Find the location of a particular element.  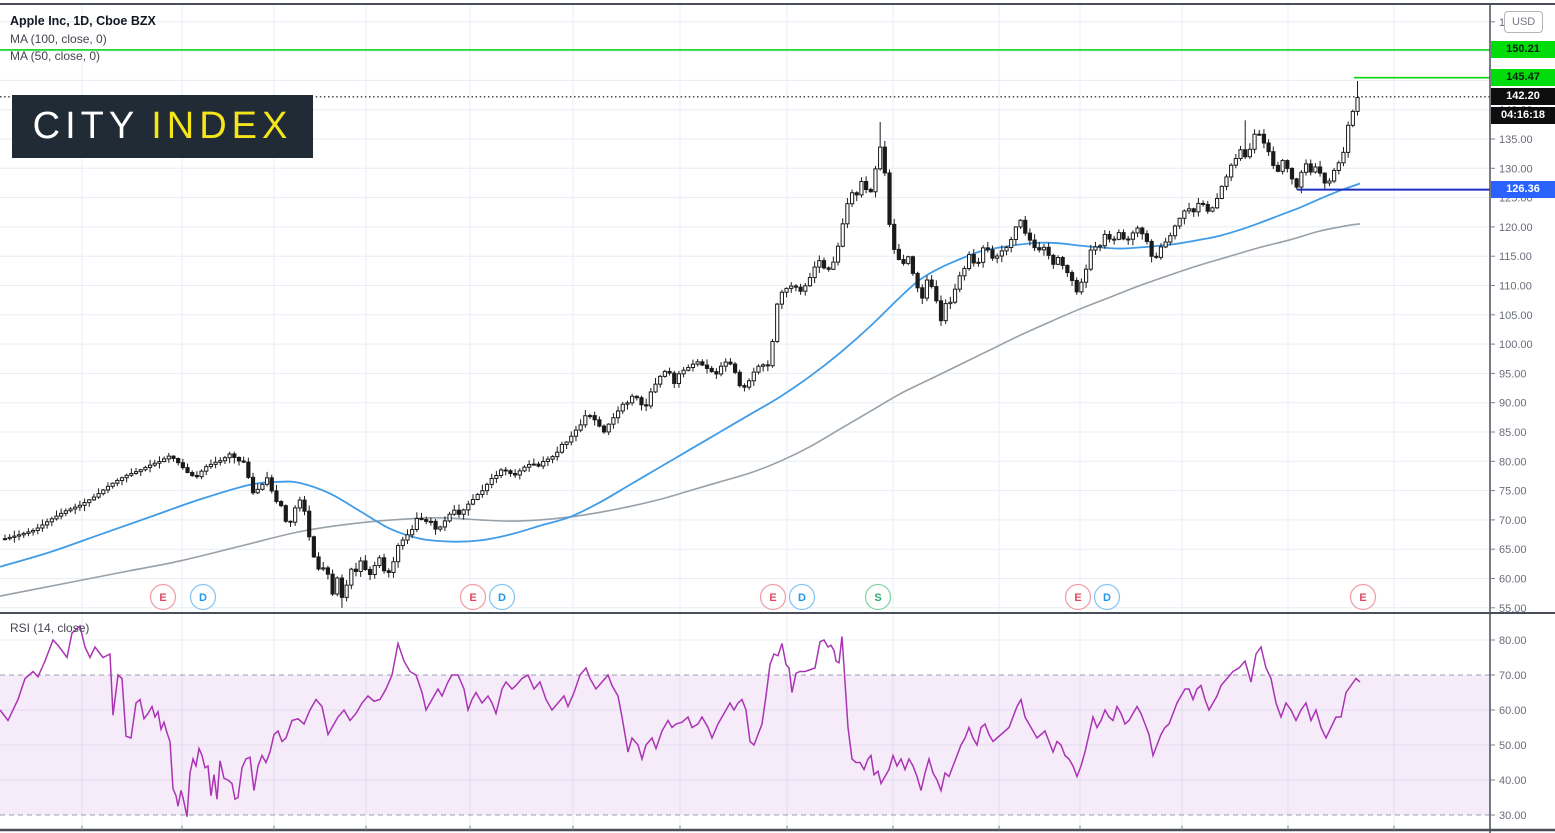

rsi-legend: RSI (14, close) is located at coordinates (50, 628).